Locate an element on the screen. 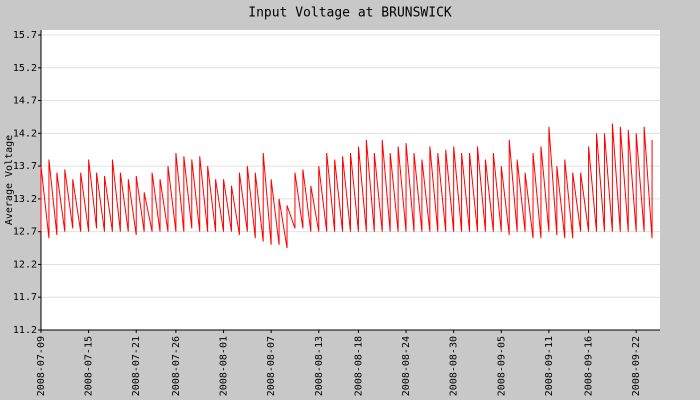  x-tick-label: 2008-08-07 is located at coordinates (271, 366).